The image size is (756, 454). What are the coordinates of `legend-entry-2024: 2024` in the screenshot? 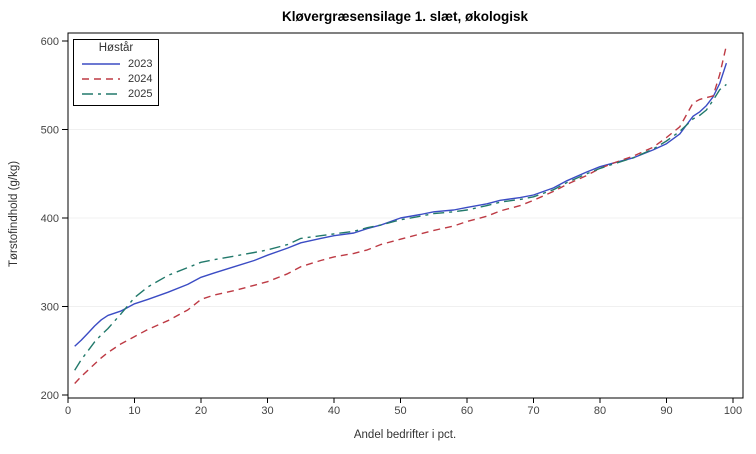 It's located at (116, 78).